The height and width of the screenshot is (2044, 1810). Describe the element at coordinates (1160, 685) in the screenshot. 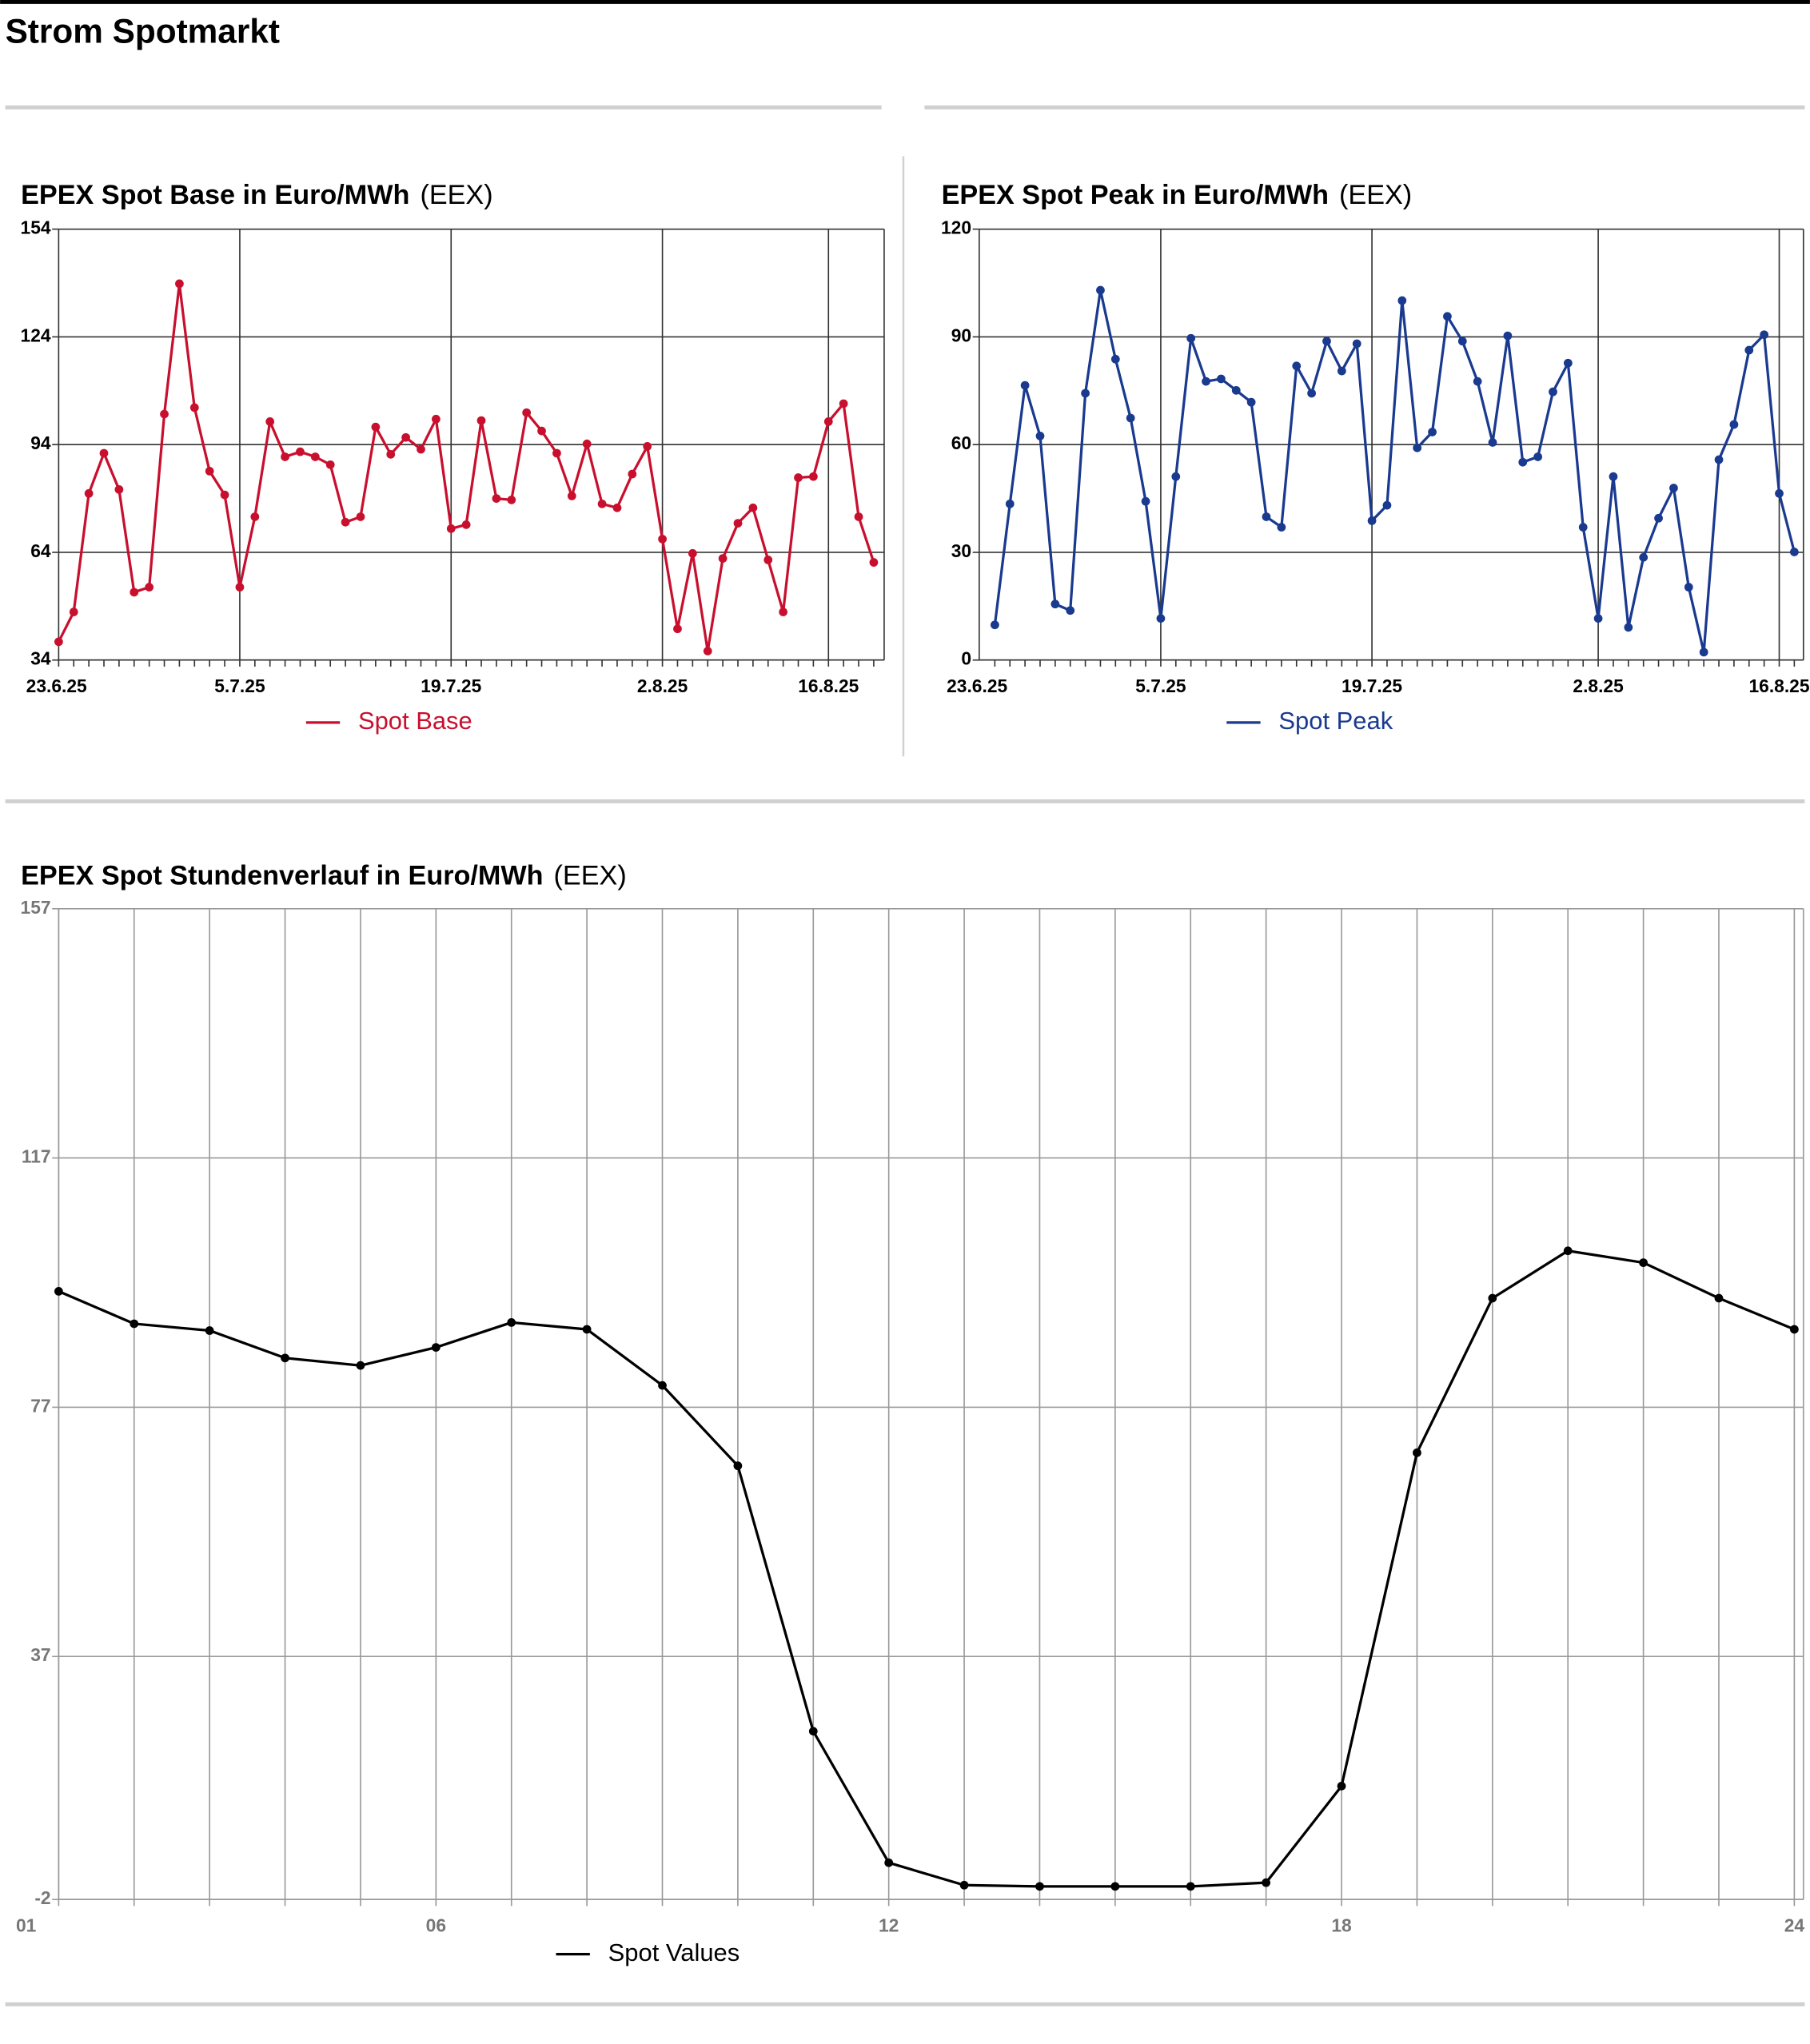

I see `x-tick-label: 5.7.25` at that location.